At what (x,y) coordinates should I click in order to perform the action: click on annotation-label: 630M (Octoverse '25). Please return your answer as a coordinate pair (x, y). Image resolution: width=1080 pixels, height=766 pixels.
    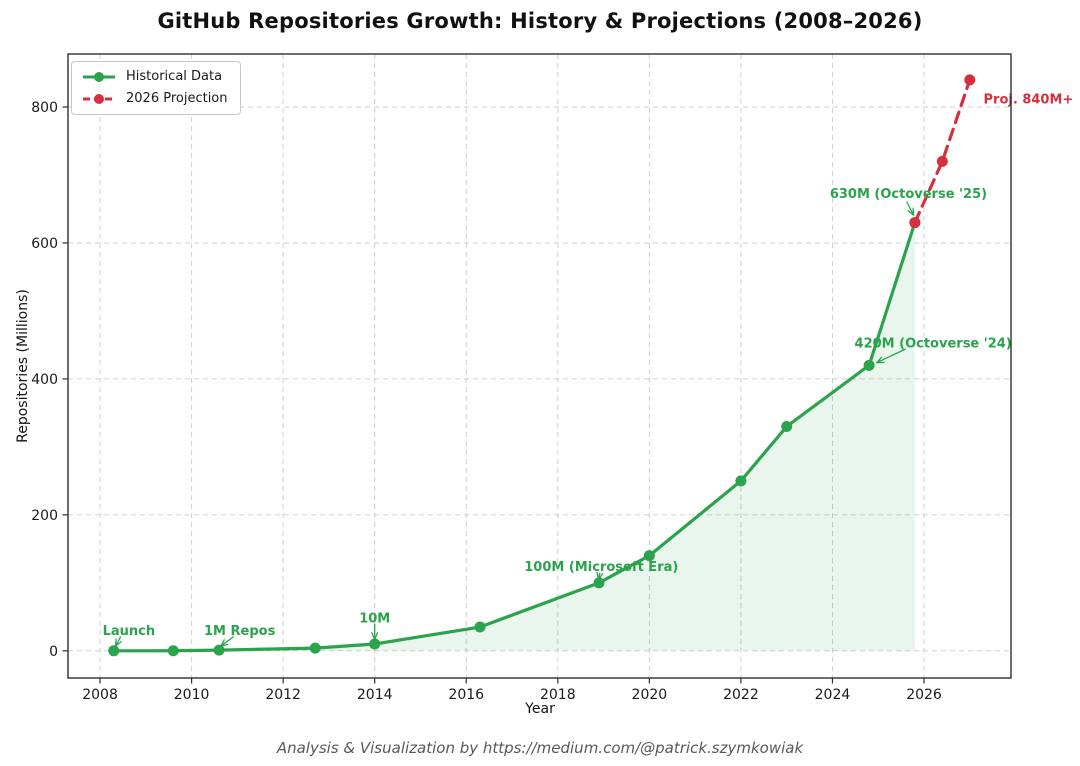
    Looking at the image, I should click on (908, 194).